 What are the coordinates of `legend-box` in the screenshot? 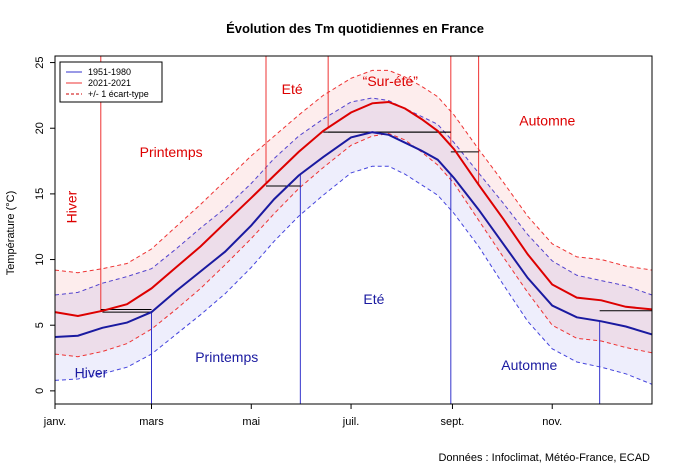 It's located at (111, 82).